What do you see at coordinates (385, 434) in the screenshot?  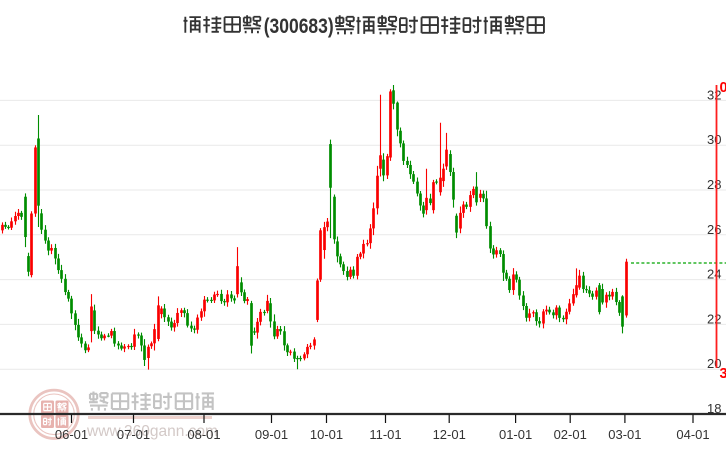 I see `svg-text: 11-01` at bounding box center [385, 434].